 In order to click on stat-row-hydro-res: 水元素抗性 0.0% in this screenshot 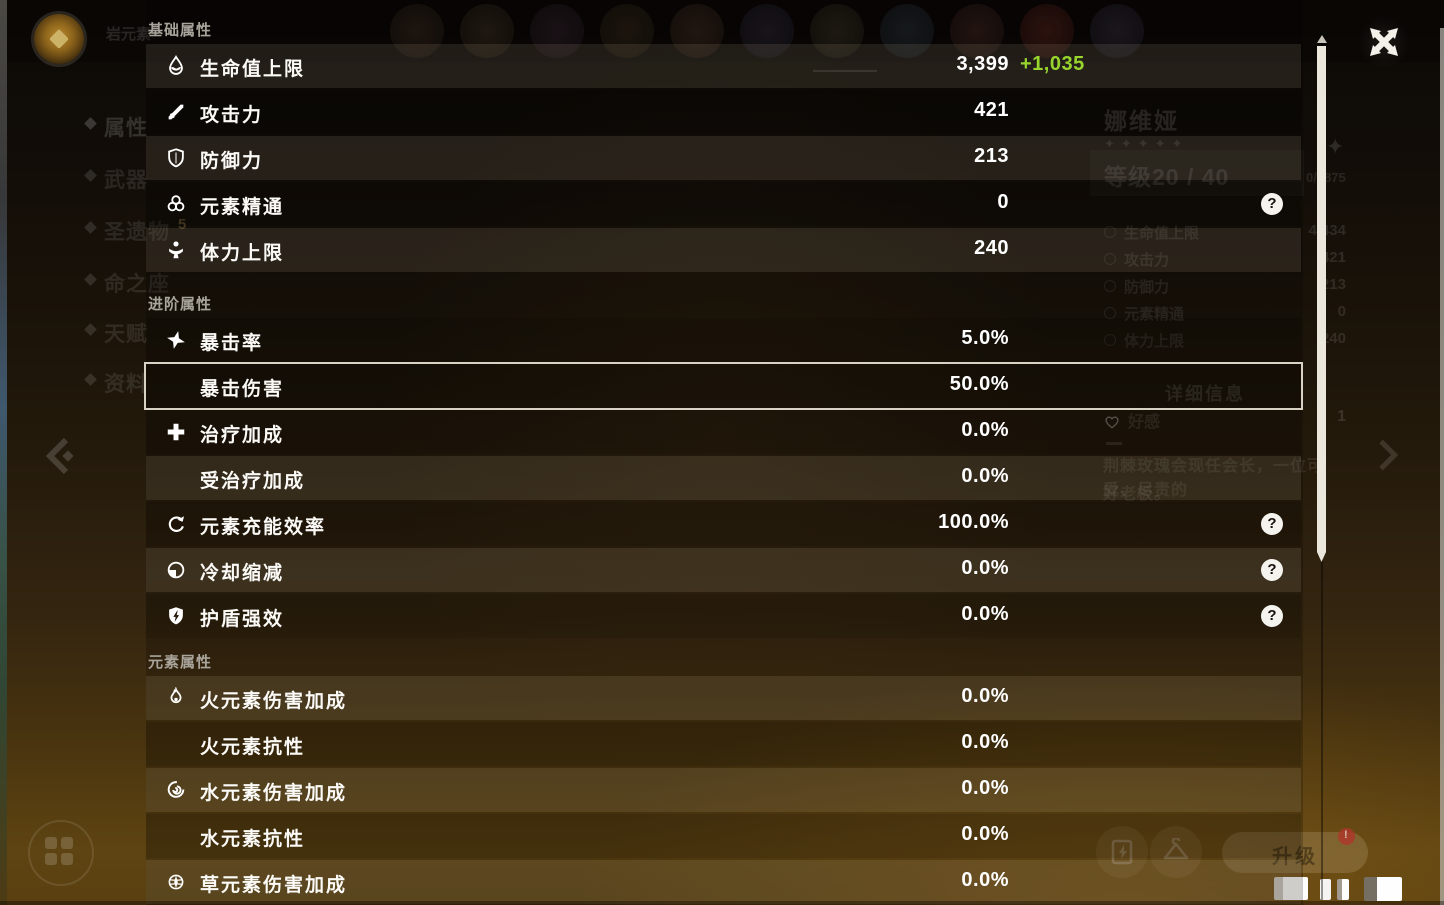, I will do `click(723, 836)`.